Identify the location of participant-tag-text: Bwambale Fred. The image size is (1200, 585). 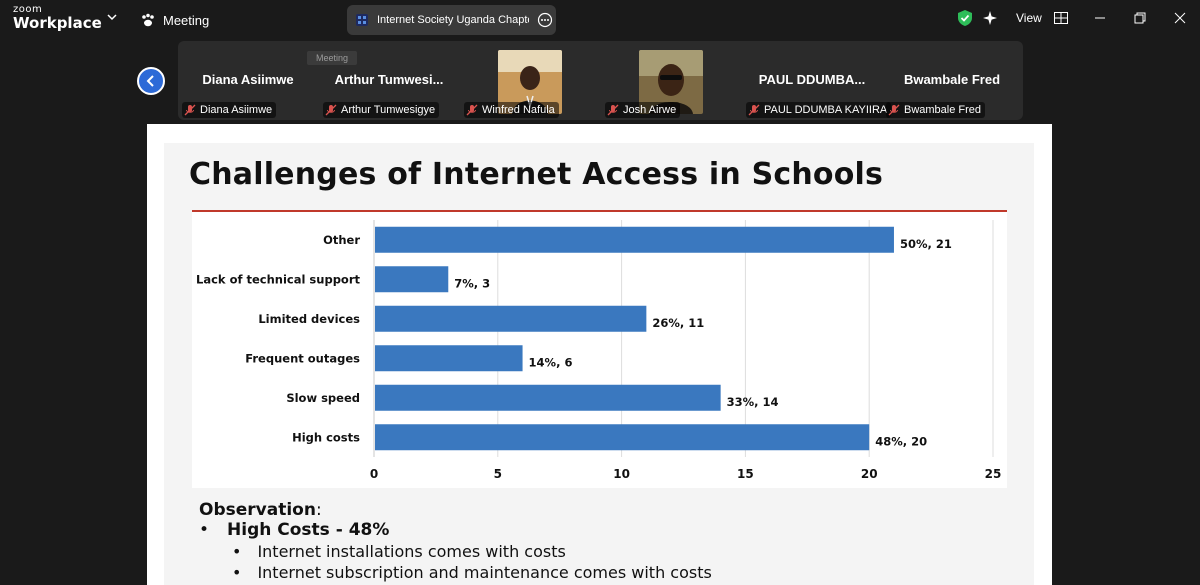
(943, 110).